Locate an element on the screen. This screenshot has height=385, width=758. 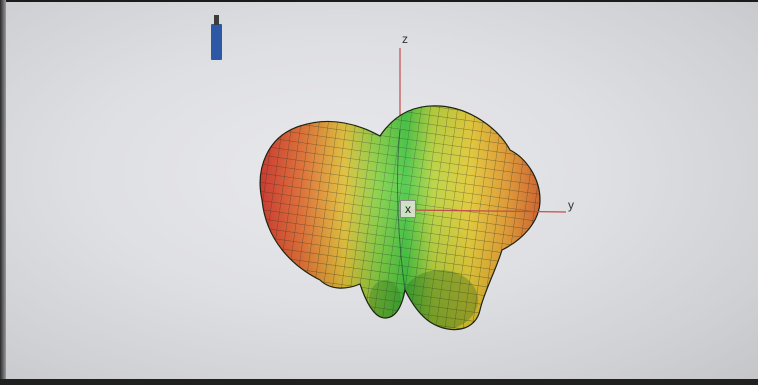
monitor-bezel-bottom is located at coordinates (379, 382).